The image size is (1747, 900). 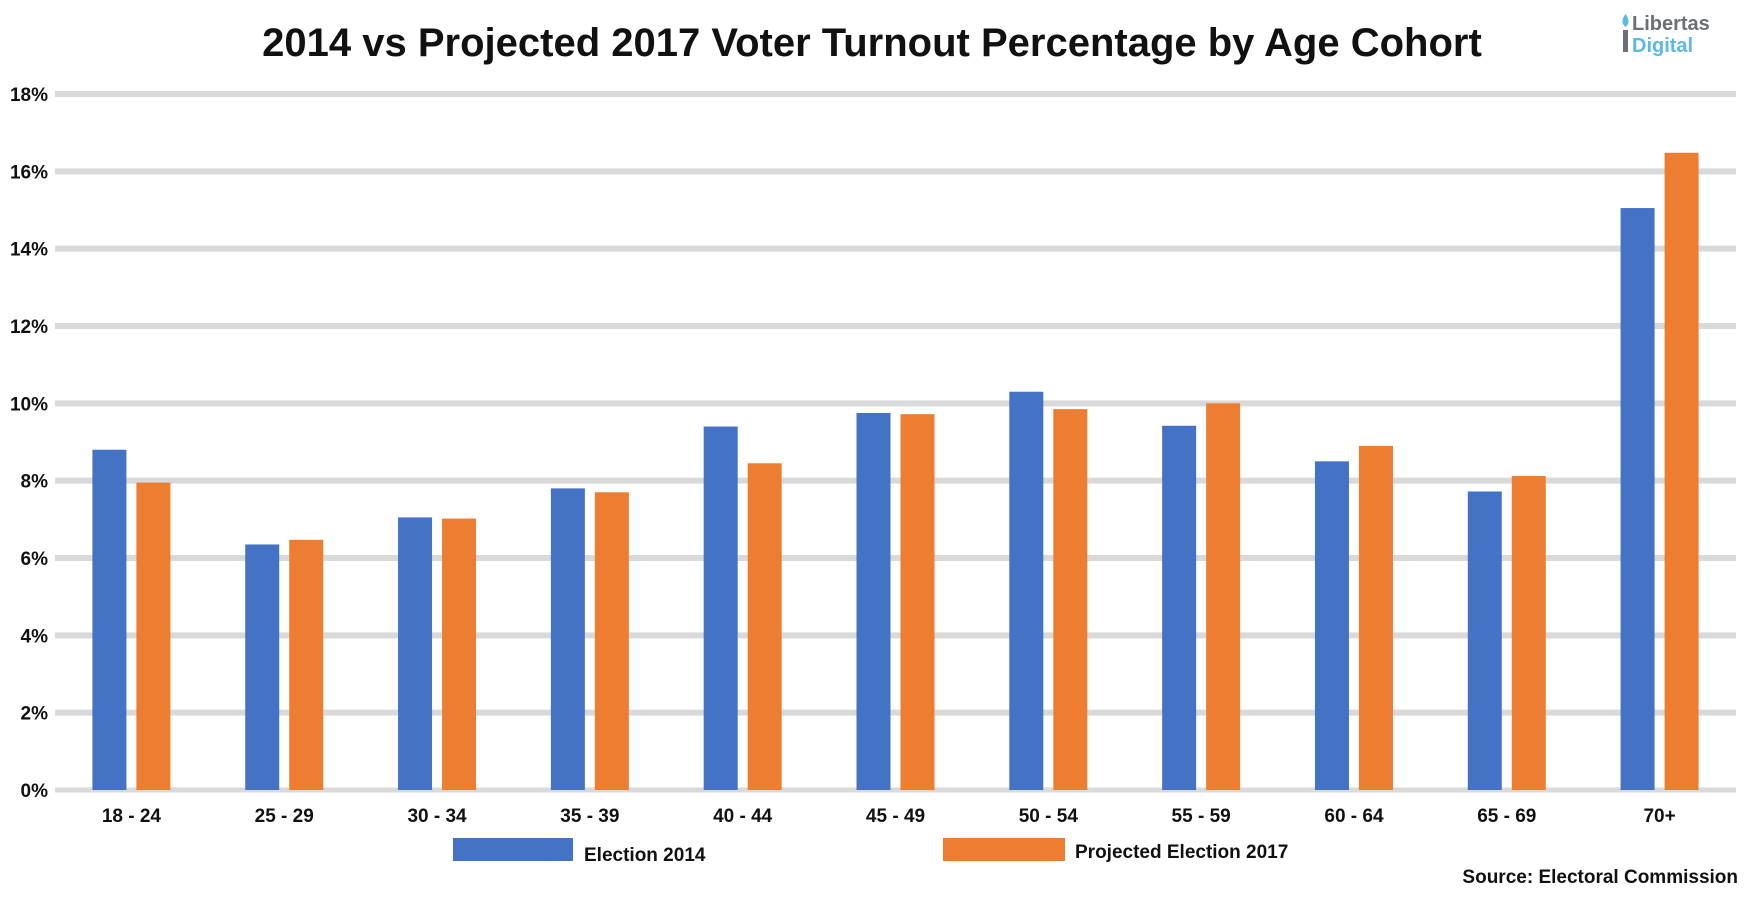 What do you see at coordinates (870, 852) in the screenshot?
I see `legend: Election 2014 Projected Election 2017` at bounding box center [870, 852].